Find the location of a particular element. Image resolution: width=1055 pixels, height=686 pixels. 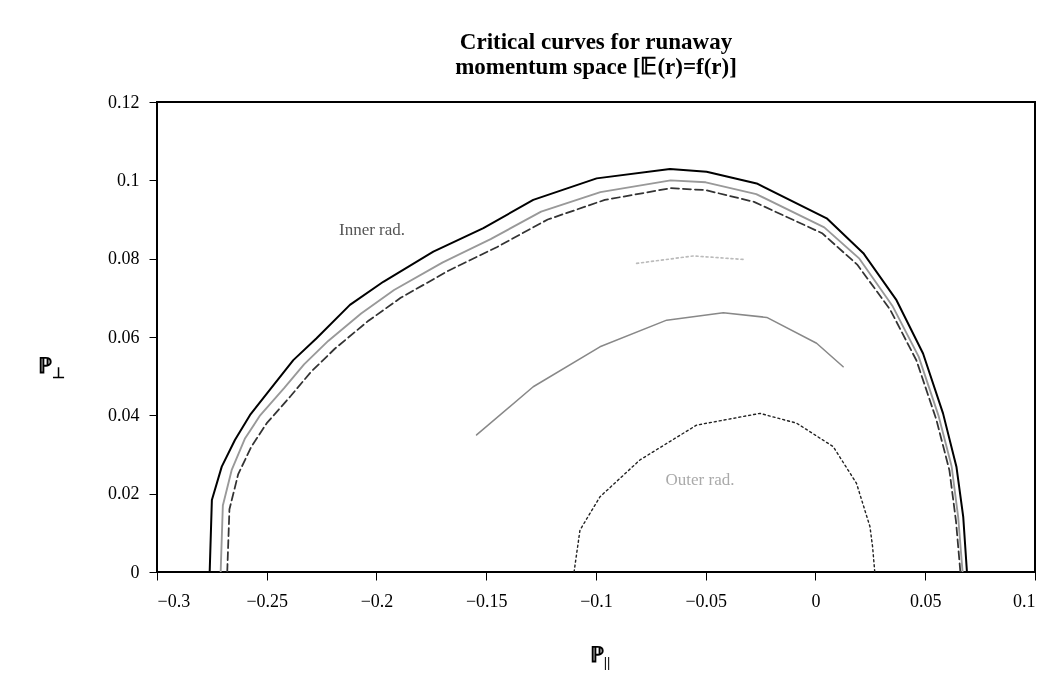

y-tick-label: 0 is located at coordinates (135, 571).